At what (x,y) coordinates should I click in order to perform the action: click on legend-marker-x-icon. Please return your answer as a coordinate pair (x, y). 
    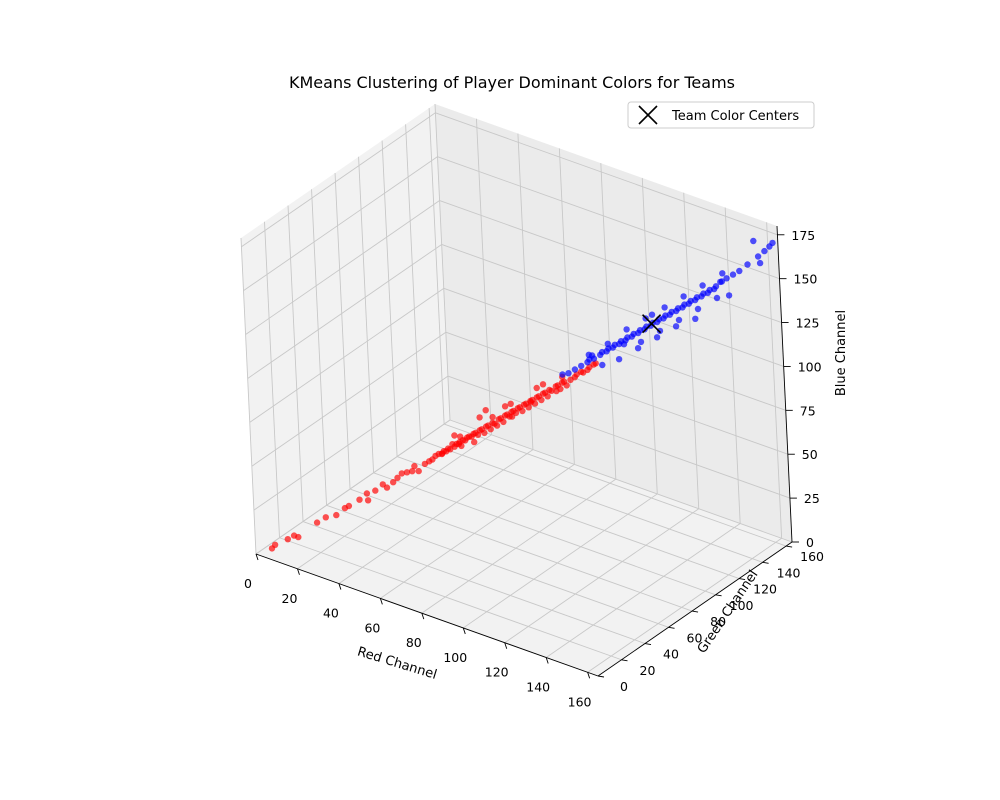
    Looking at the image, I should click on (648, 115).